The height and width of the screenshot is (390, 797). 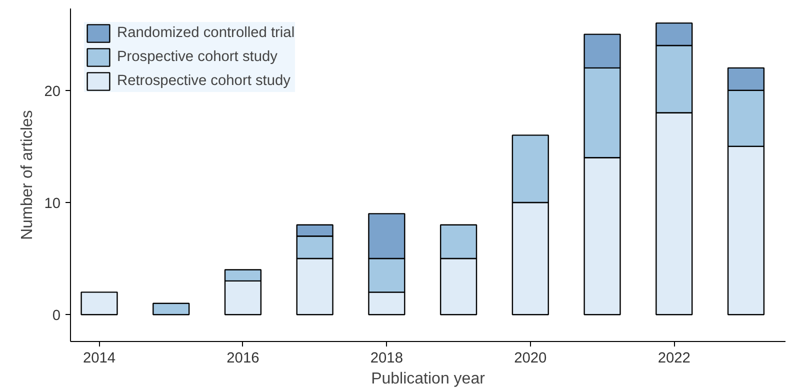 What do you see at coordinates (197, 57) in the screenshot?
I see `legend-label: Prospective cohort study` at bounding box center [197, 57].